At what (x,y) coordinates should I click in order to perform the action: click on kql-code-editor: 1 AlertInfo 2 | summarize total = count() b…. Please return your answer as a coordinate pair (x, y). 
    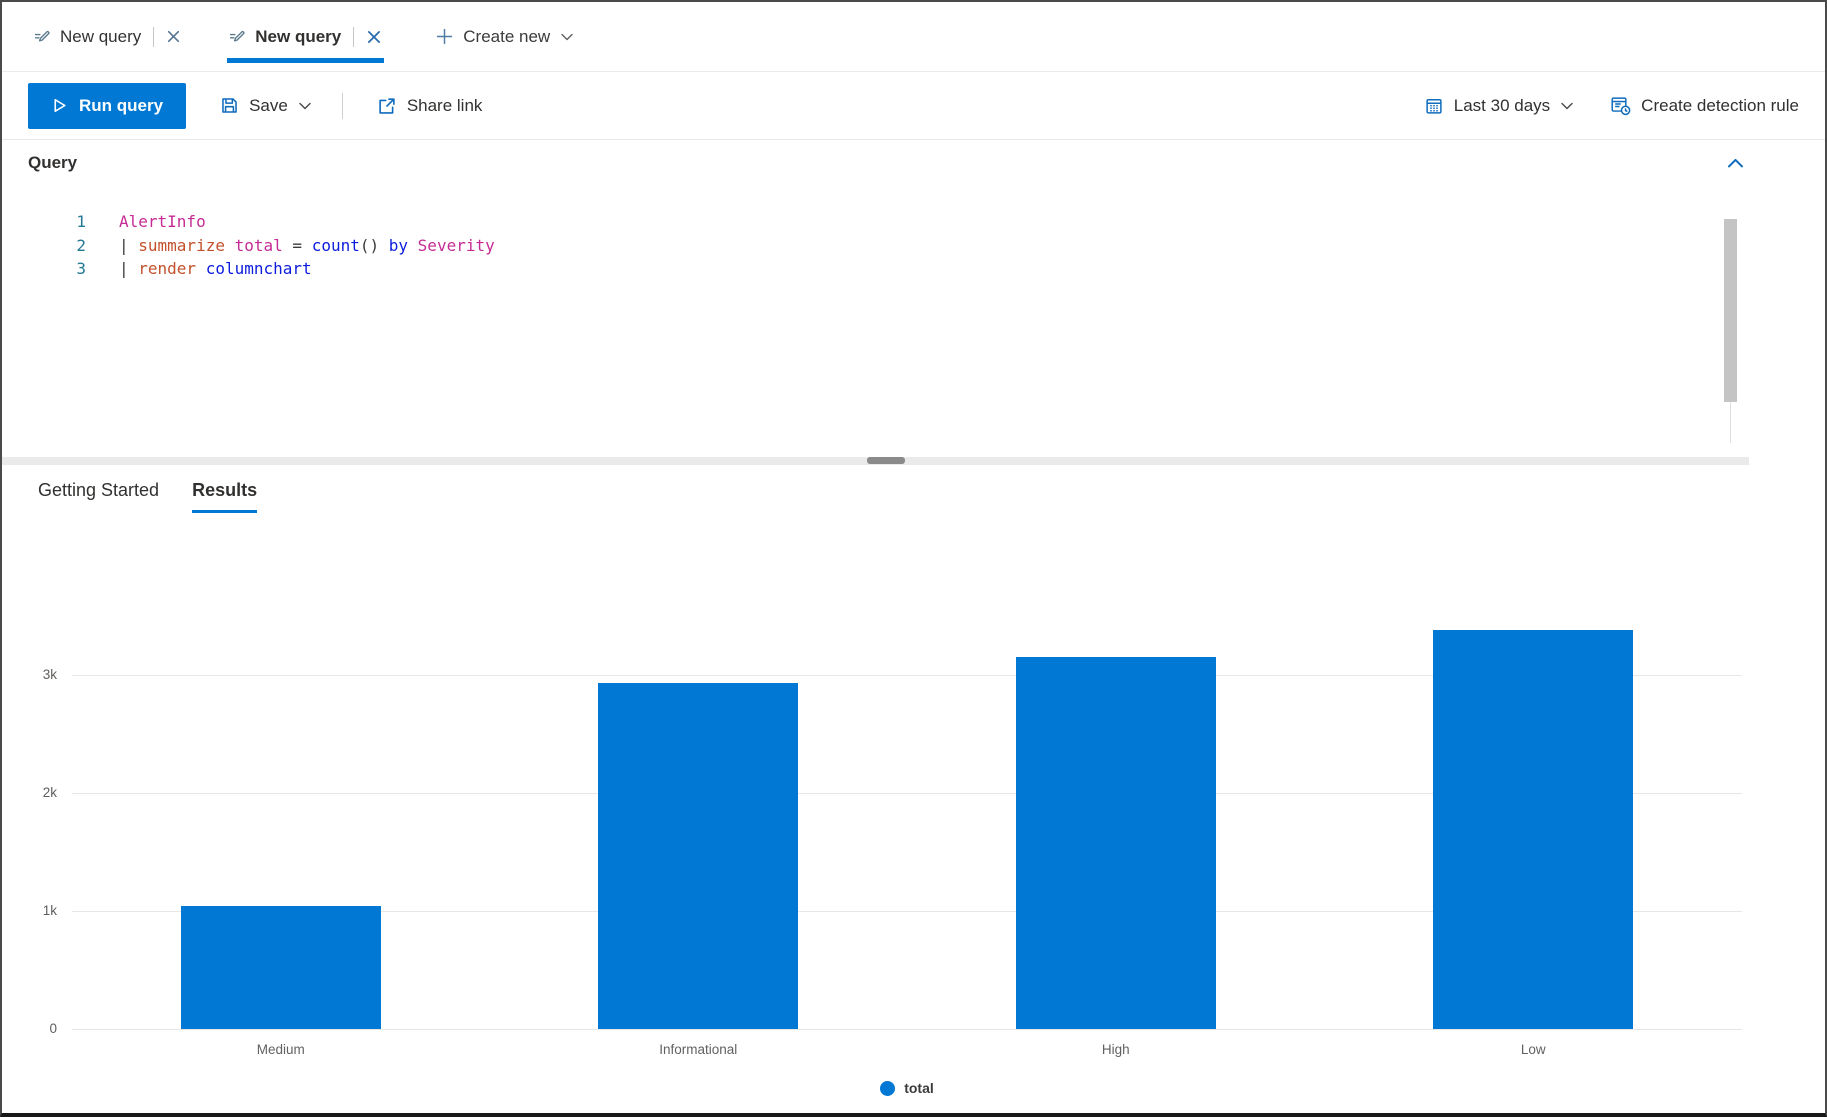
    Looking at the image, I should click on (248, 245).